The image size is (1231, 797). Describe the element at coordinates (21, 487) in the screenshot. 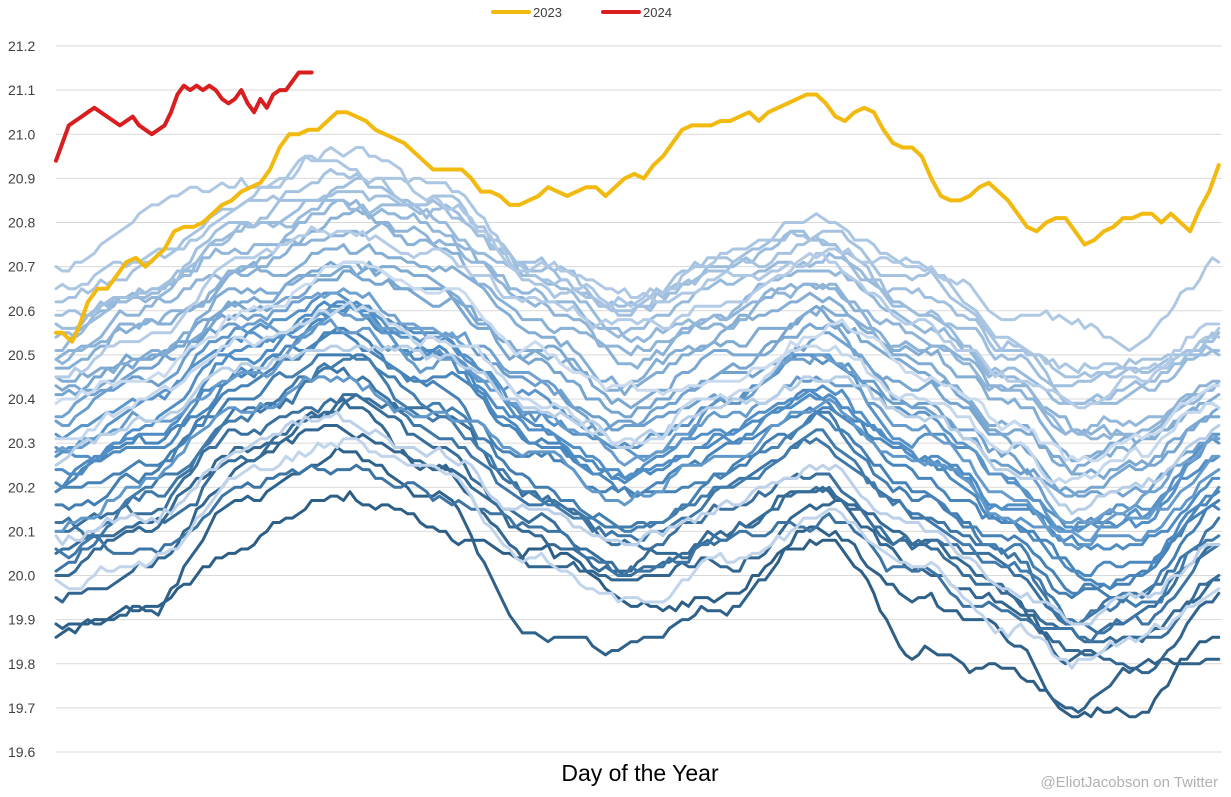

I see `y-tick-label-20.2: 20.2` at that location.